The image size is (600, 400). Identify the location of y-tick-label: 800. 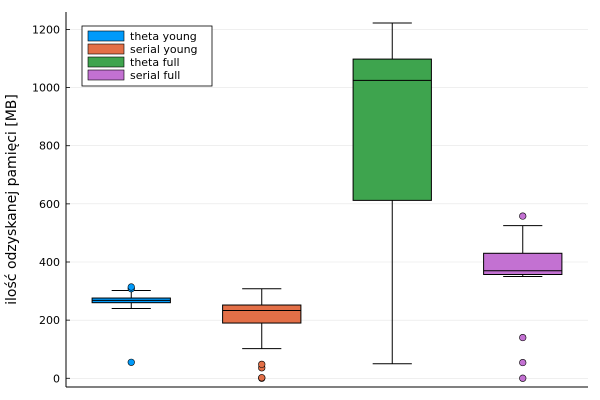
(49, 146).